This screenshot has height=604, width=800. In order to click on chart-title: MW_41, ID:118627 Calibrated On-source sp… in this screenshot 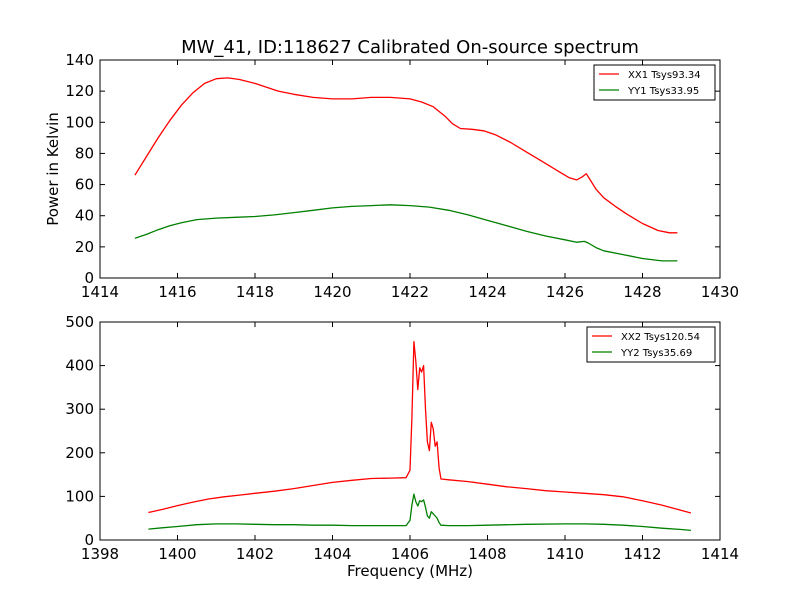, I will do `click(410, 47)`.